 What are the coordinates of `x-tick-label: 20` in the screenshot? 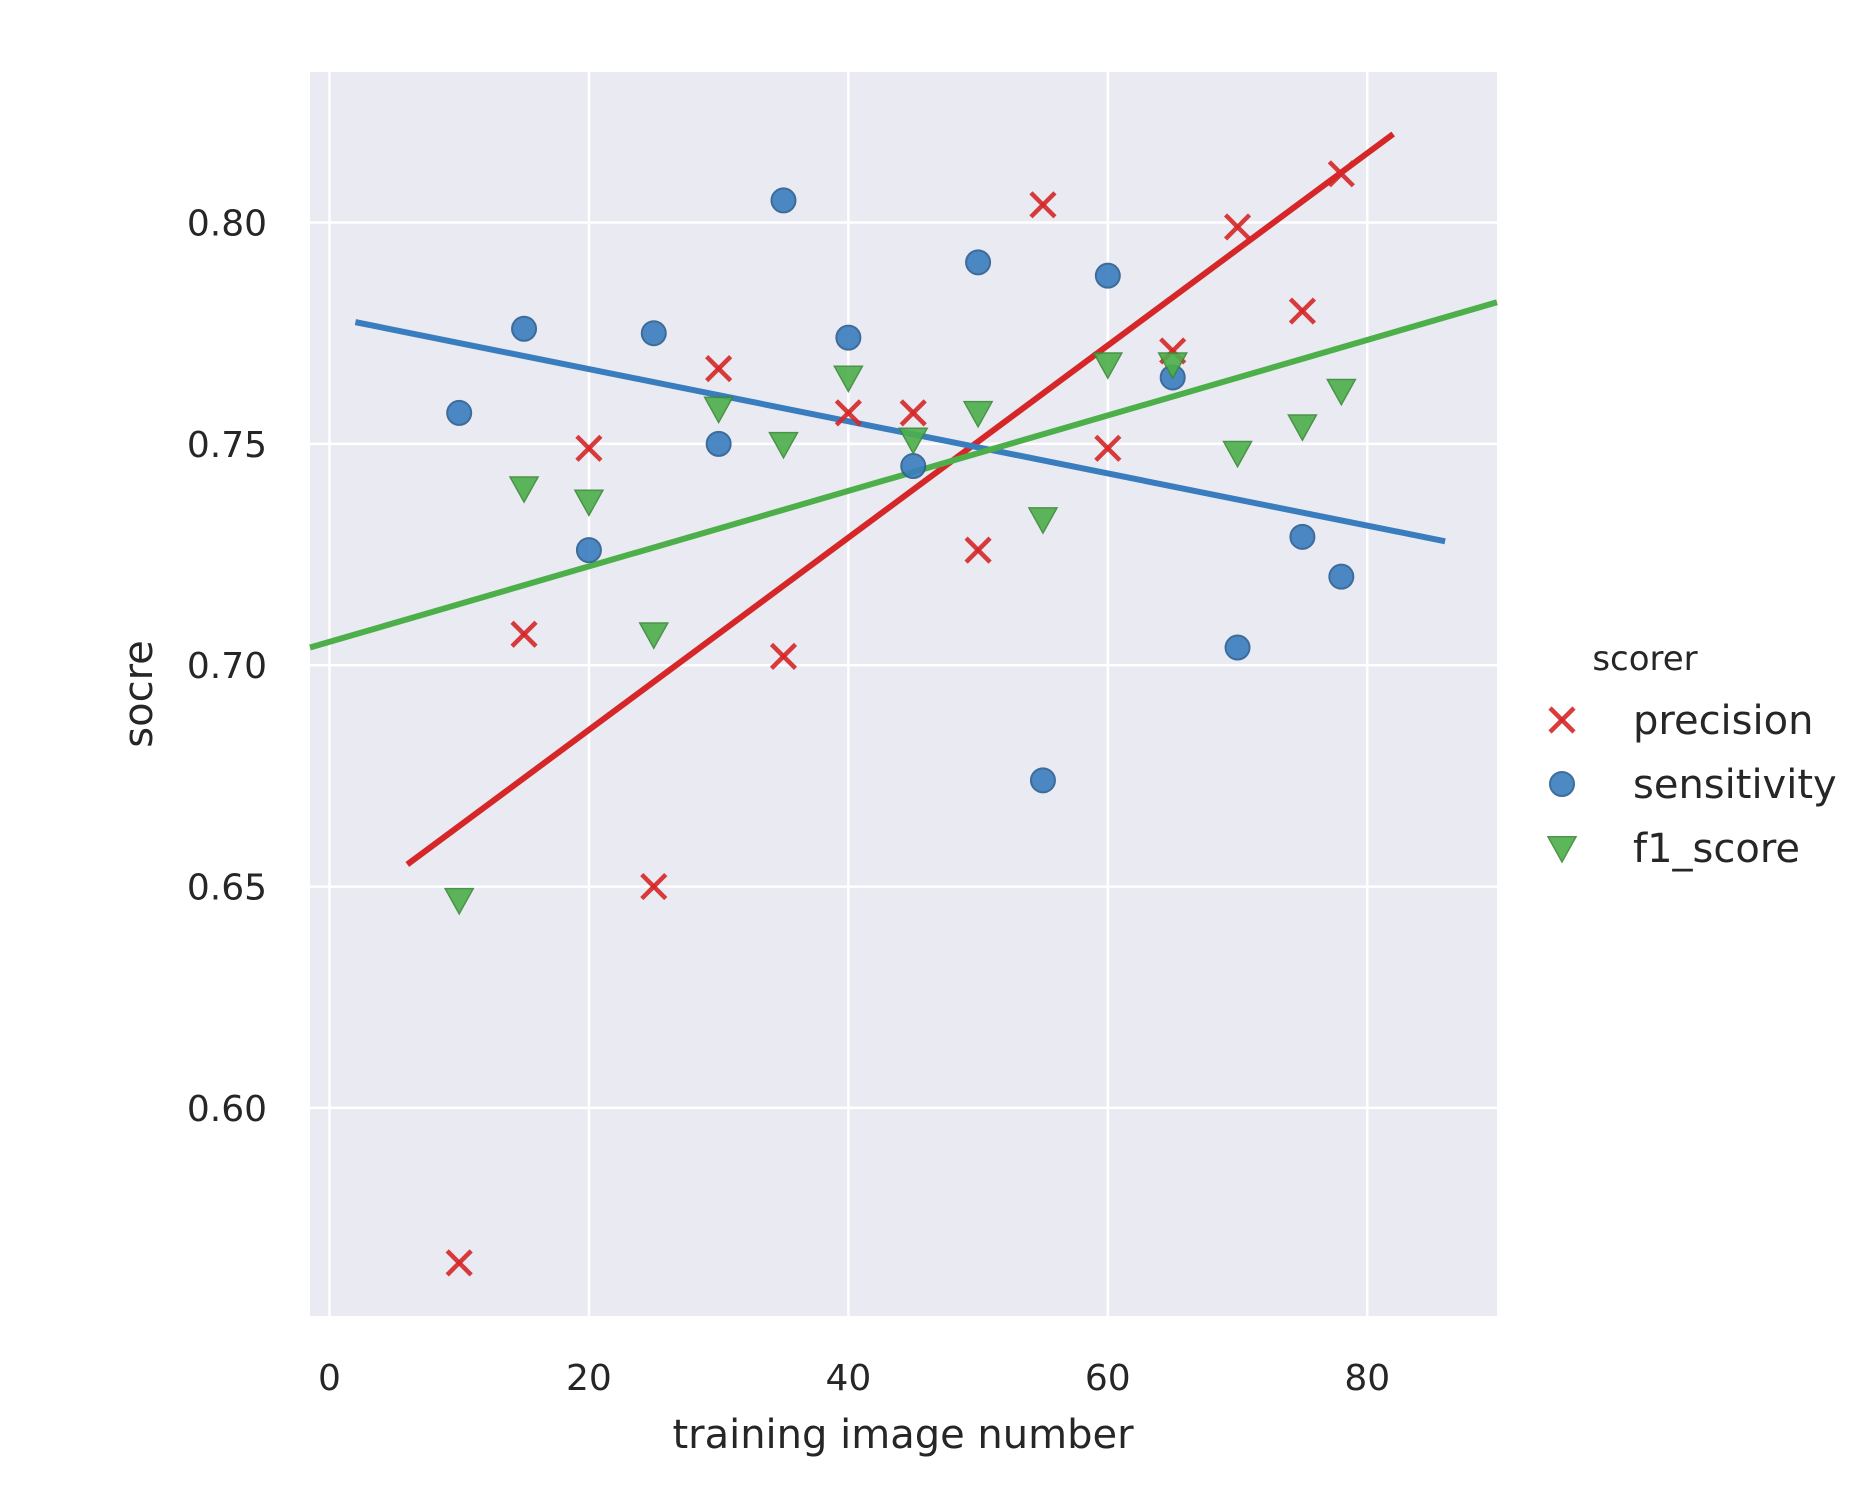 It's located at (589, 1378).